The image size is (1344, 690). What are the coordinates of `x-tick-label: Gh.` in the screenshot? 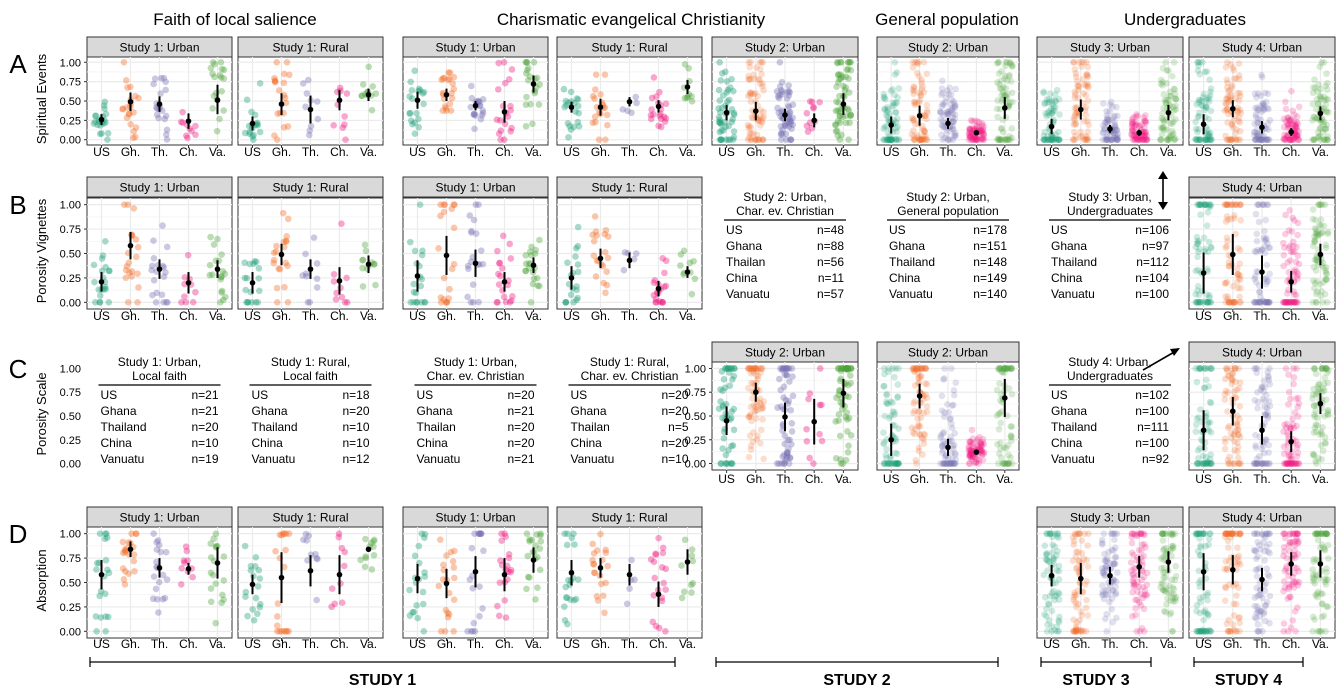 It's located at (281, 152).